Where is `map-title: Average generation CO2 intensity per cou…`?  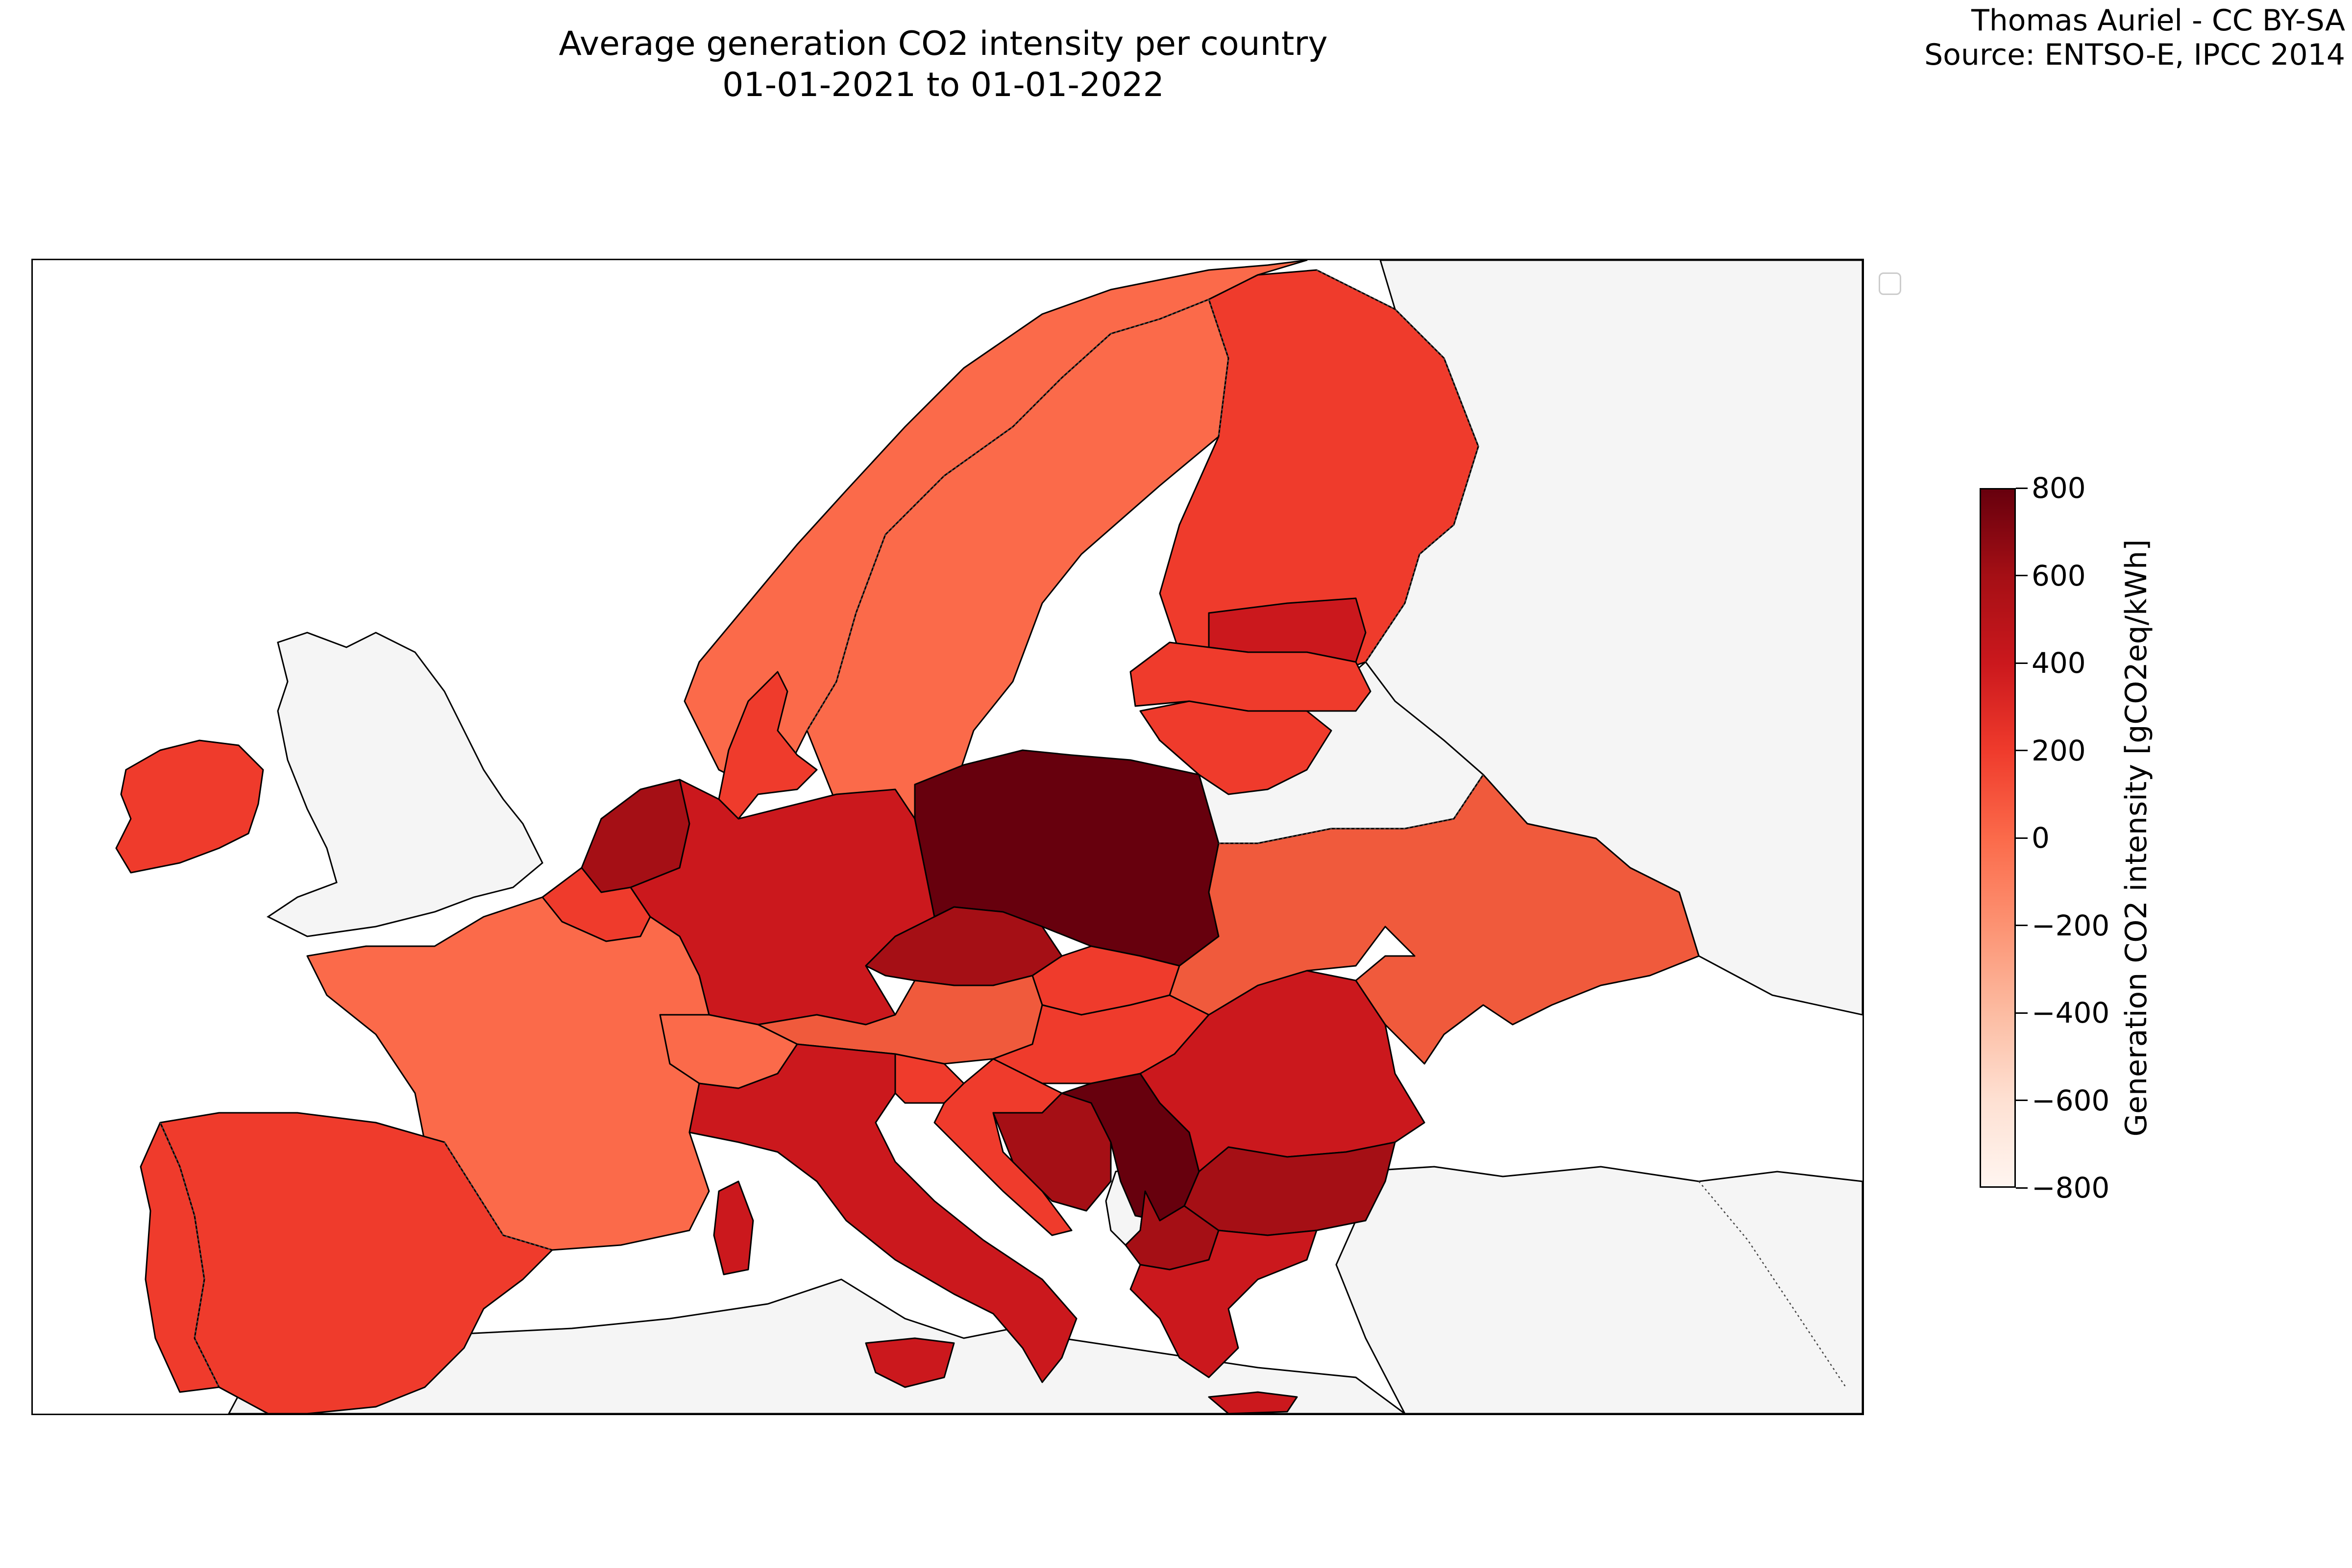
map-title: Average generation CO2 intensity per cou… is located at coordinates (943, 43).